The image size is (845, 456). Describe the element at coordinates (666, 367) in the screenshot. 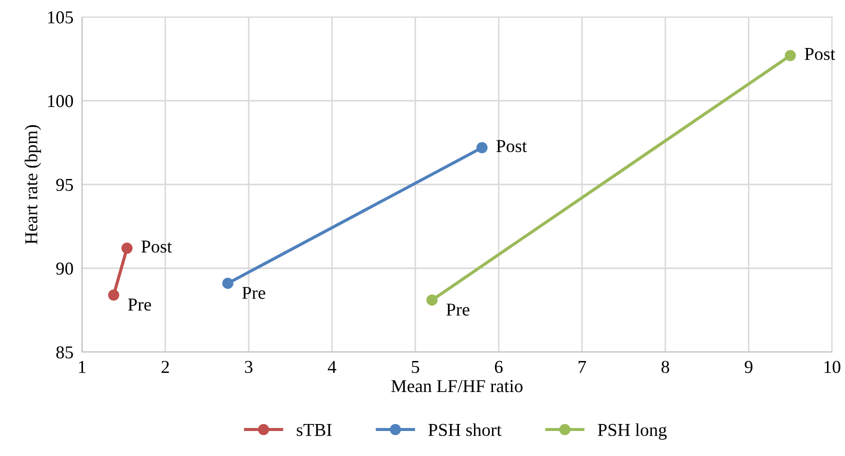

I see `x-tick-label: 8` at that location.